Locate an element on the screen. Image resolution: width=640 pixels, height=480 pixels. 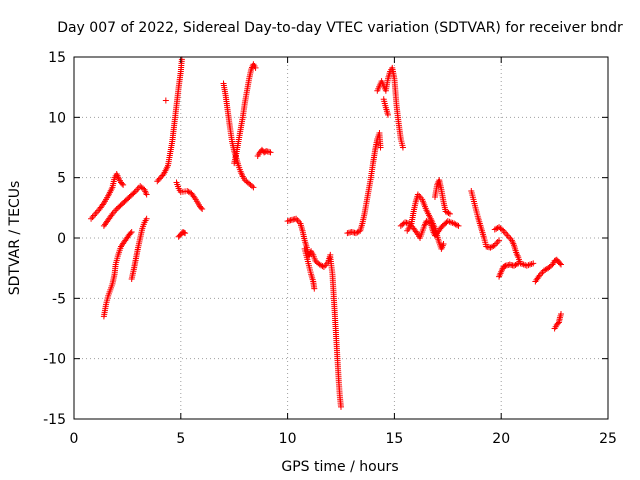
y-tick-label: -15 is located at coordinates (54, 420).